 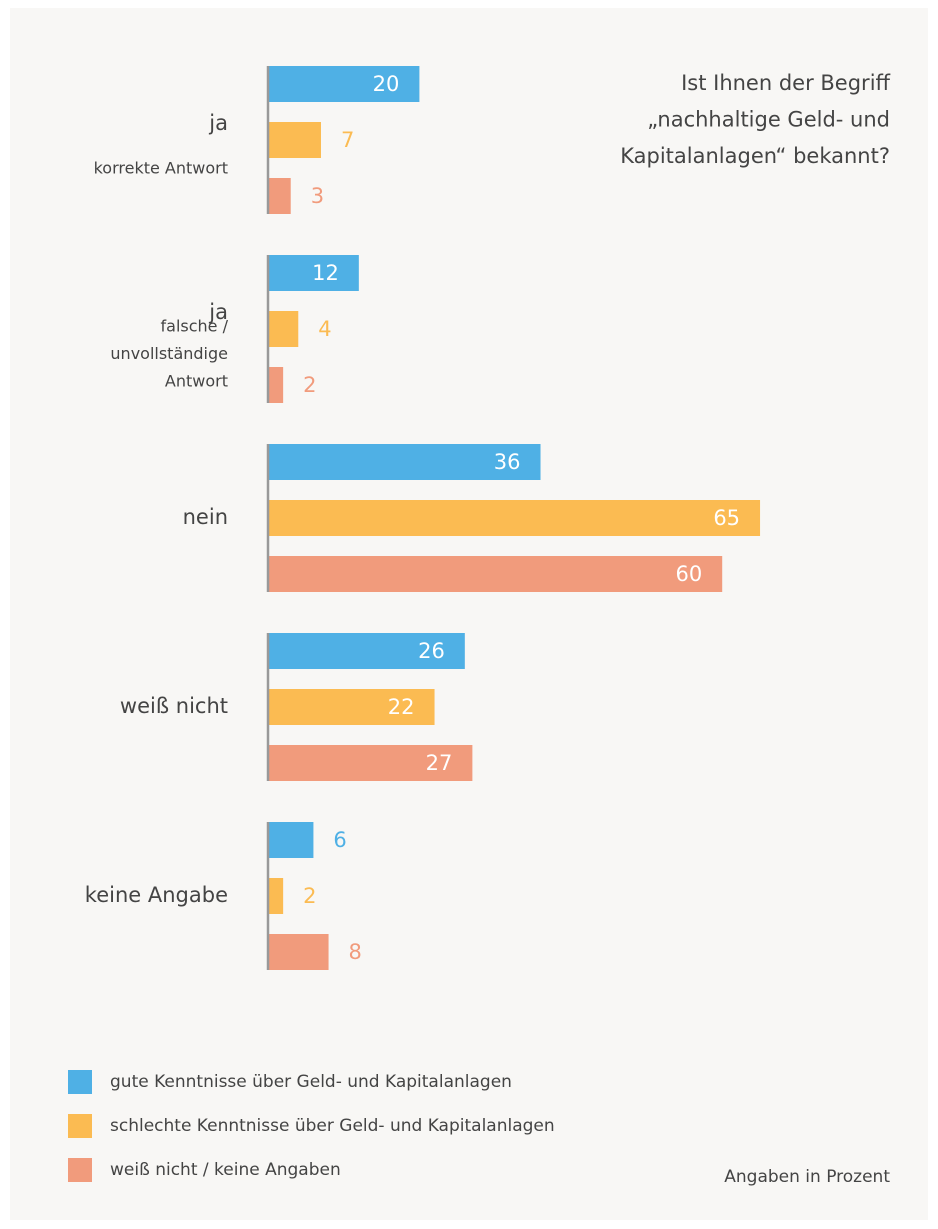 What do you see at coordinates (174, 706) in the screenshot?
I see `category-label: weiß nicht` at bounding box center [174, 706].